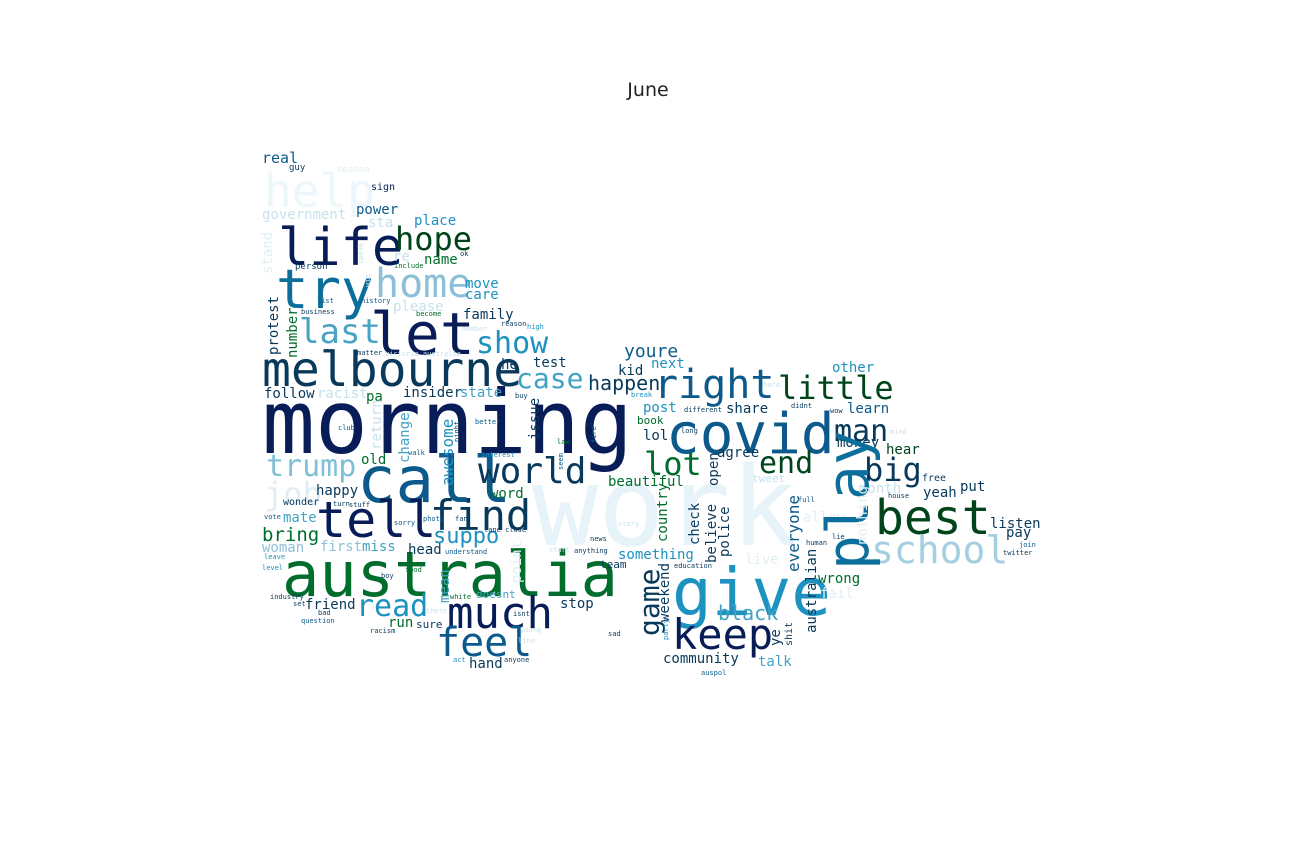  Describe the element at coordinates (373, 460) in the screenshot. I see `cloud-word-old: old` at that location.